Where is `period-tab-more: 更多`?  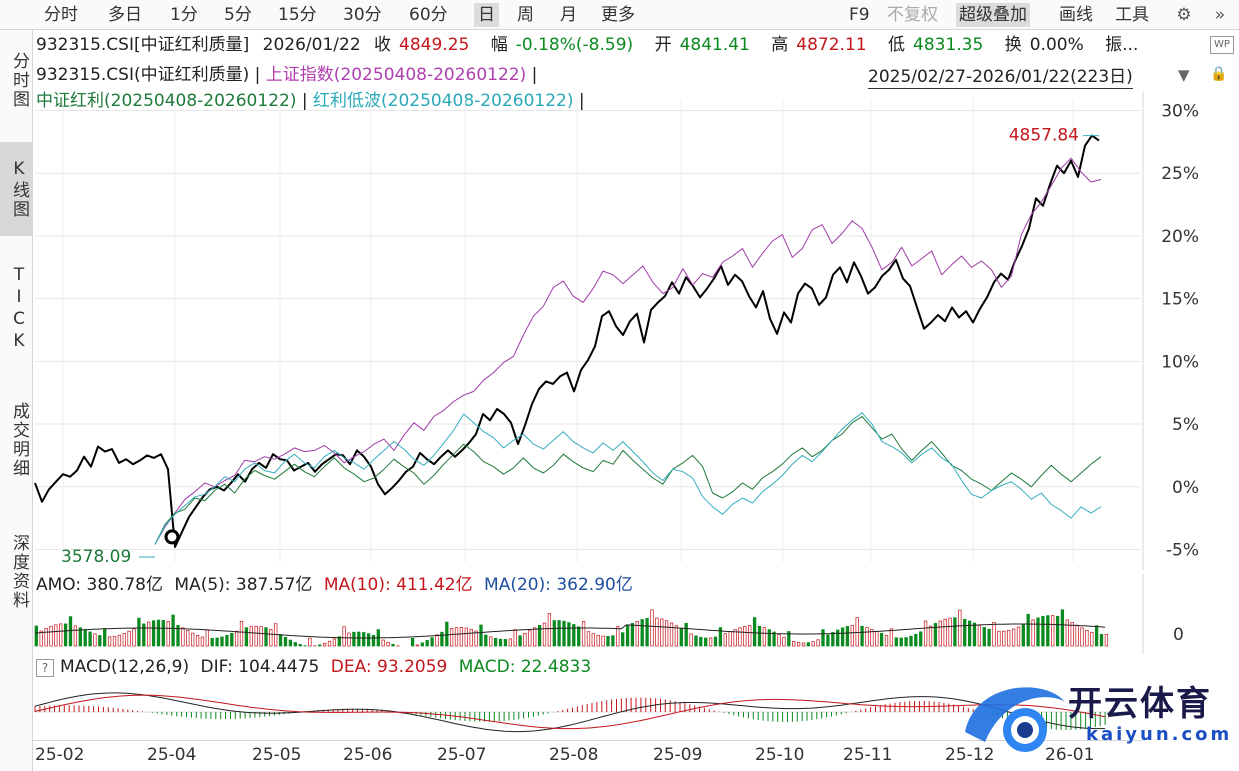
period-tab-more: 更多 is located at coordinates (618, 15).